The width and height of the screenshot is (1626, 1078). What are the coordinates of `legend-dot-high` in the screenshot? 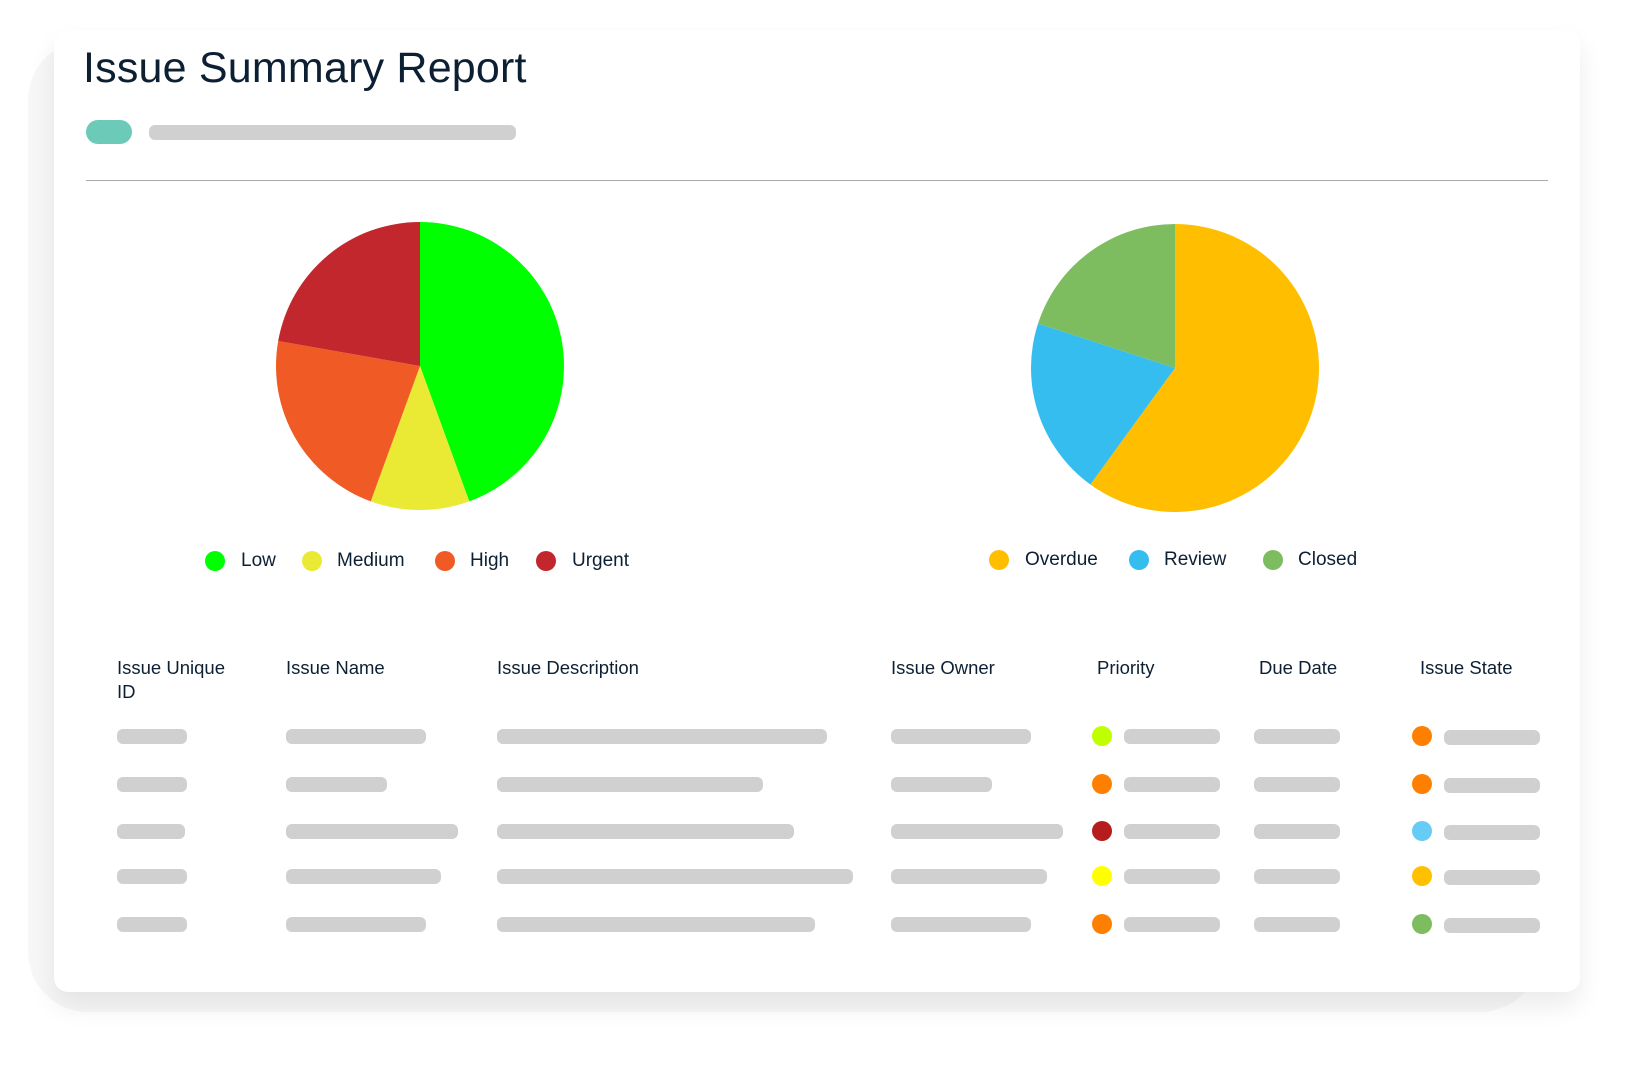 It's located at (445, 561).